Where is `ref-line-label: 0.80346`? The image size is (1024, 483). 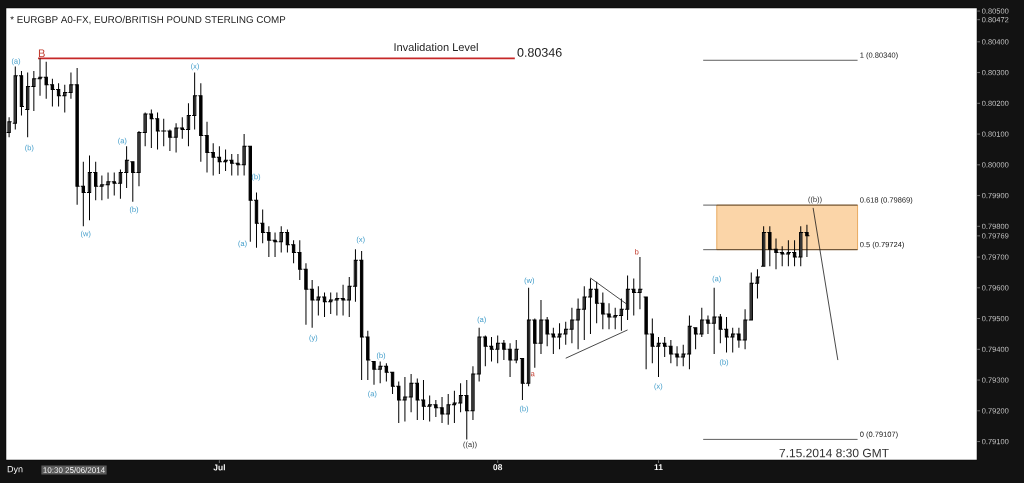 ref-line-label: 0.80346 is located at coordinates (539, 52).